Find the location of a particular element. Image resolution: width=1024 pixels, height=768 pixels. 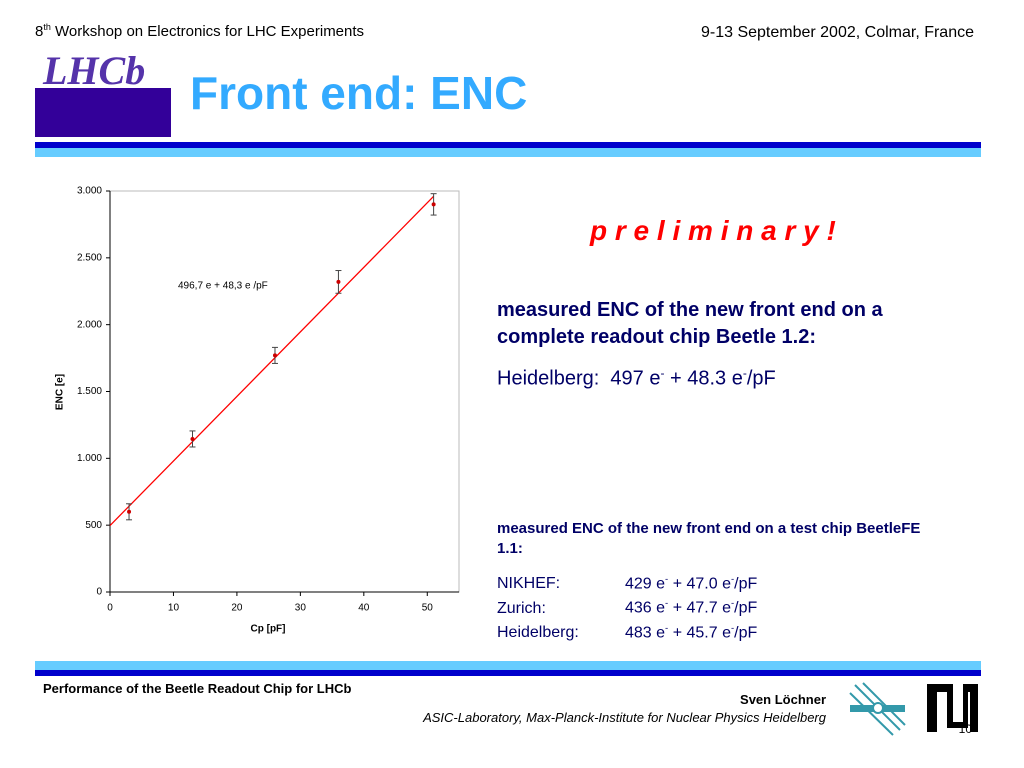

page-number: 10 is located at coordinates (965, 729).